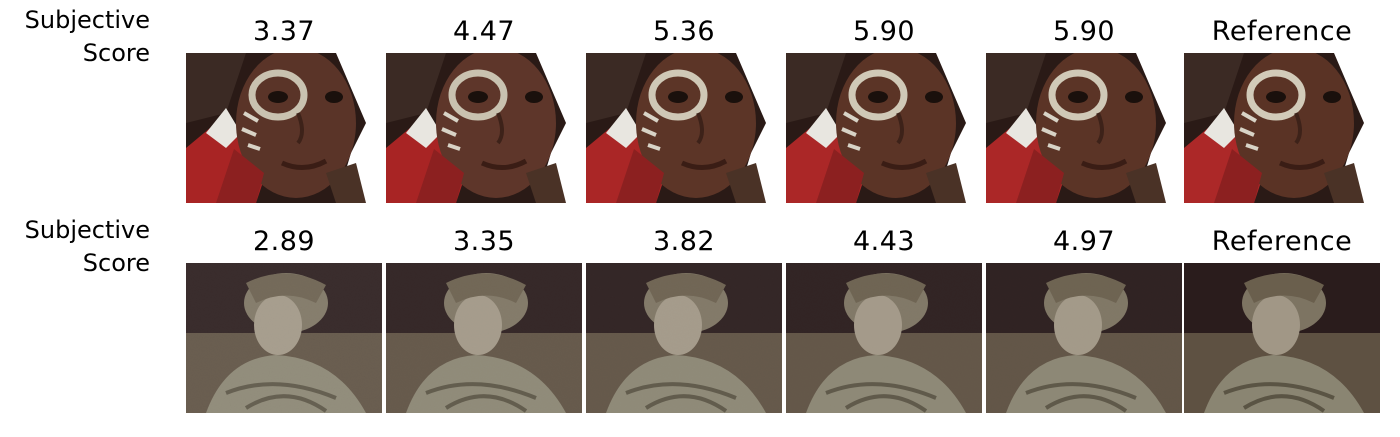 This screenshot has width=1400, height=437. What do you see at coordinates (1084, 241) in the screenshot?
I see `score-label: 4.97` at bounding box center [1084, 241].